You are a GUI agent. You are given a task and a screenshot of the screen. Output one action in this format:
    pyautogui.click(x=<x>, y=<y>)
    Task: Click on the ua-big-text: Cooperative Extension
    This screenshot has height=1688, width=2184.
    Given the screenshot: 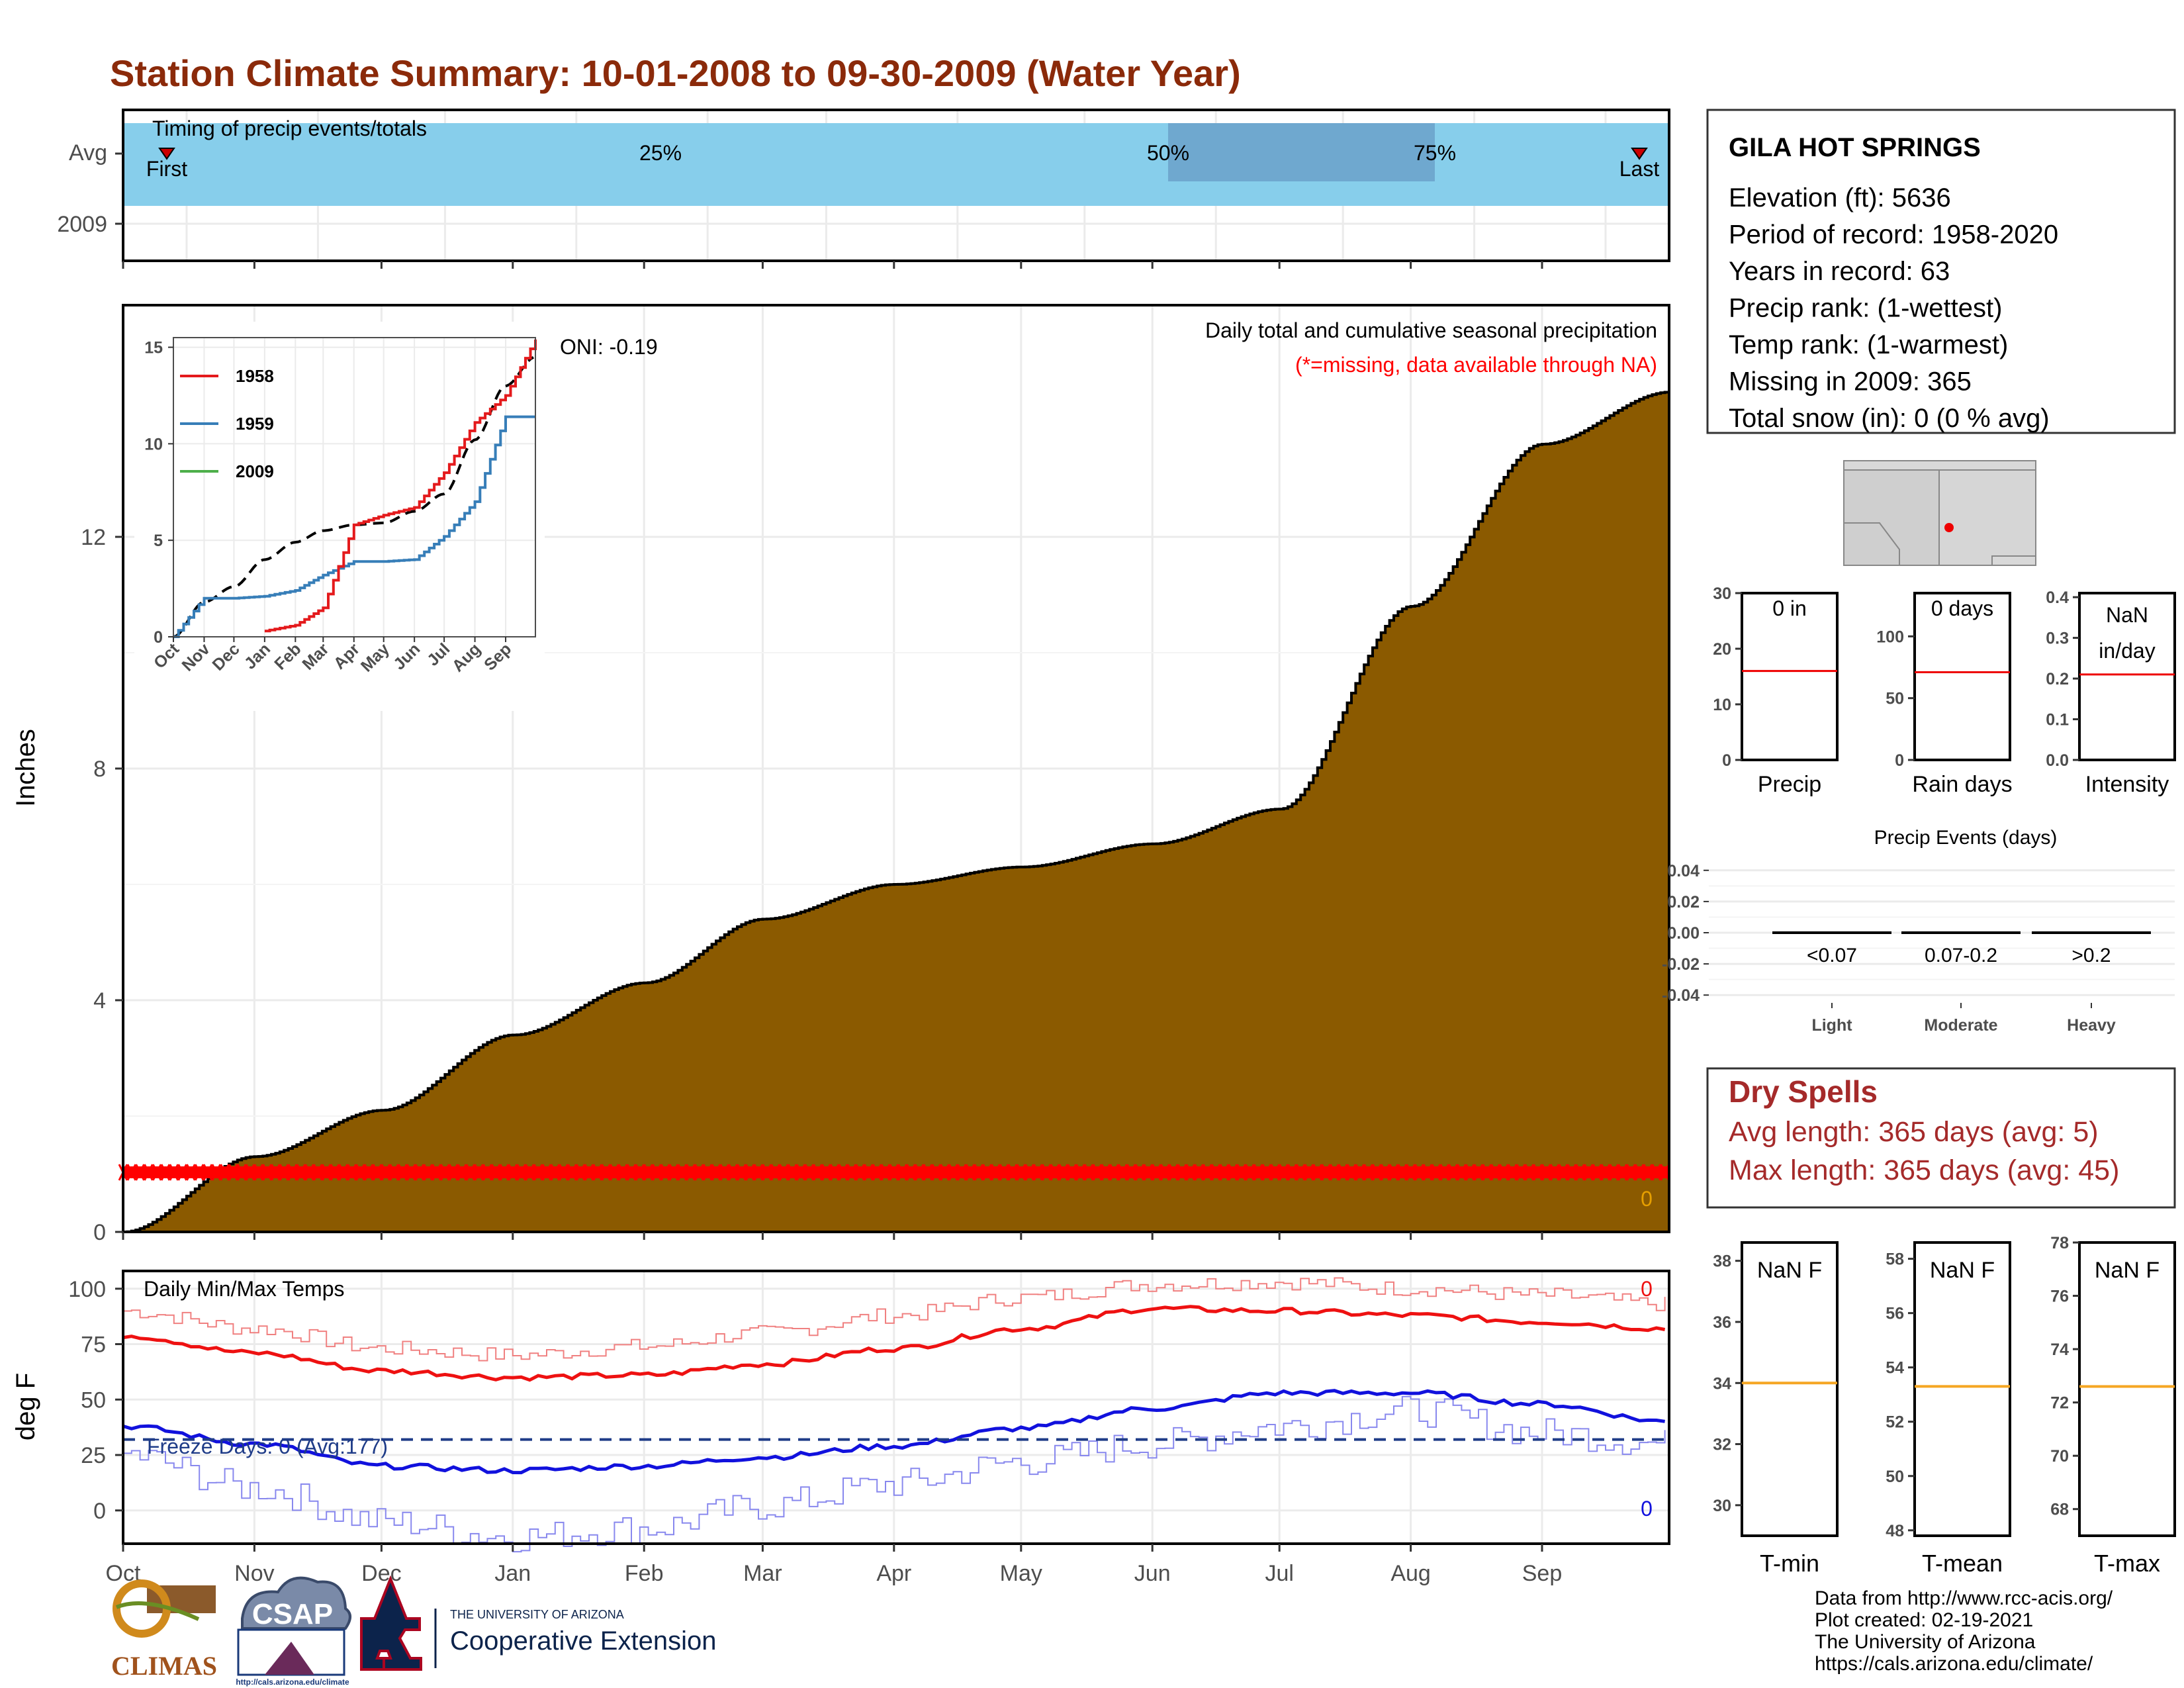 What is the action you would take?
    pyautogui.click(x=583, y=1641)
    